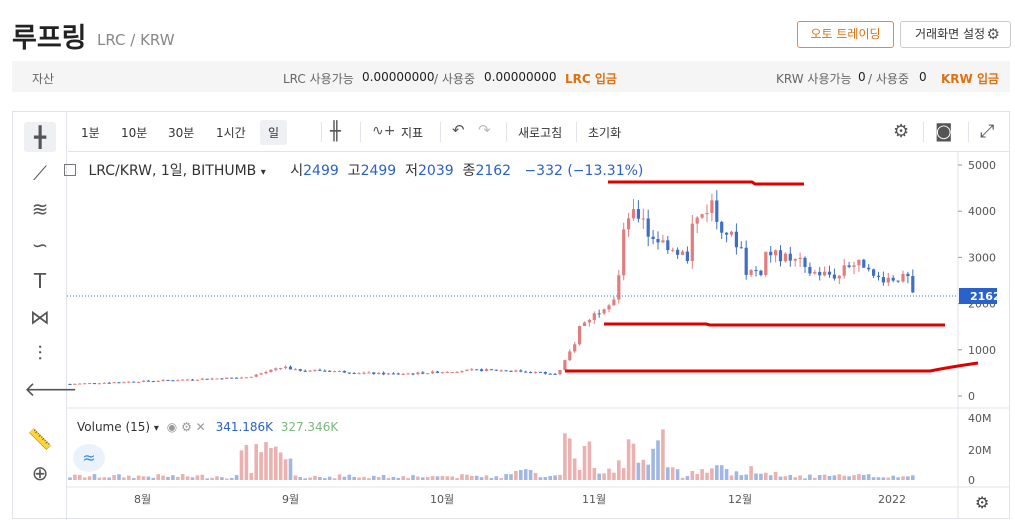 The height and width of the screenshot is (520, 1015). What do you see at coordinates (971, 396) in the screenshot?
I see `price-tick-label: 0` at bounding box center [971, 396].